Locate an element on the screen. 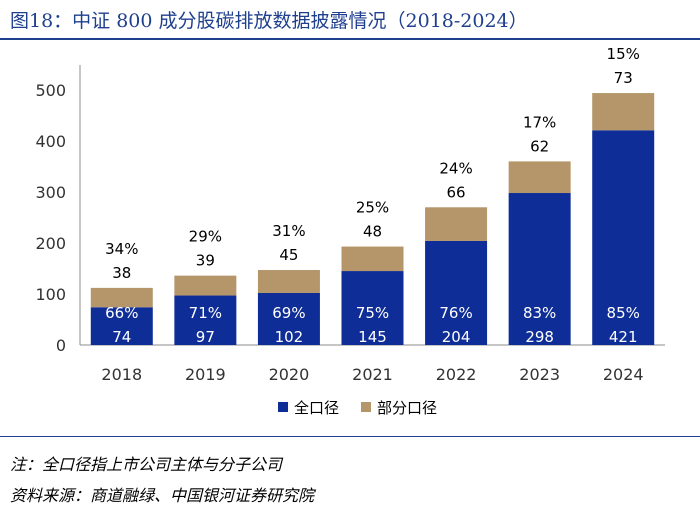 This screenshot has height=514, width=700. legend-item-partial: 部分口径 is located at coordinates (399, 407).